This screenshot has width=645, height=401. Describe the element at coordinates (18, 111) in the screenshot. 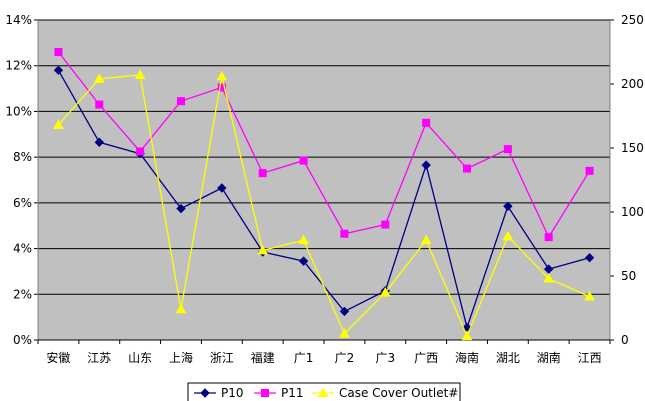

I see `left-tick-label: 10%` at that location.